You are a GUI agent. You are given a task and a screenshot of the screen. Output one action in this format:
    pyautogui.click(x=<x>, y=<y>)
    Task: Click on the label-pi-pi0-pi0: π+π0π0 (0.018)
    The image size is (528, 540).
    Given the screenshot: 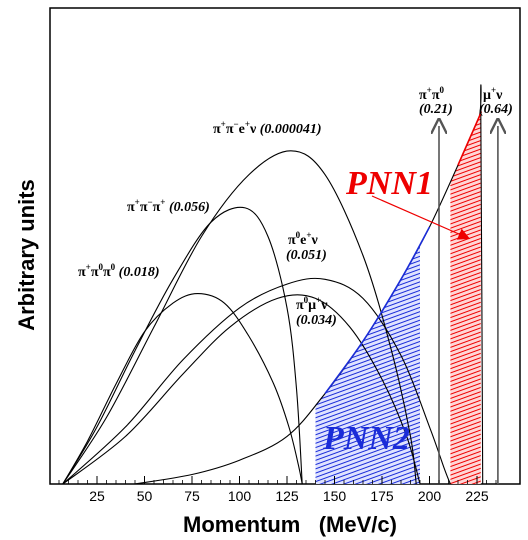 What is the action you would take?
    pyautogui.click(x=118, y=271)
    